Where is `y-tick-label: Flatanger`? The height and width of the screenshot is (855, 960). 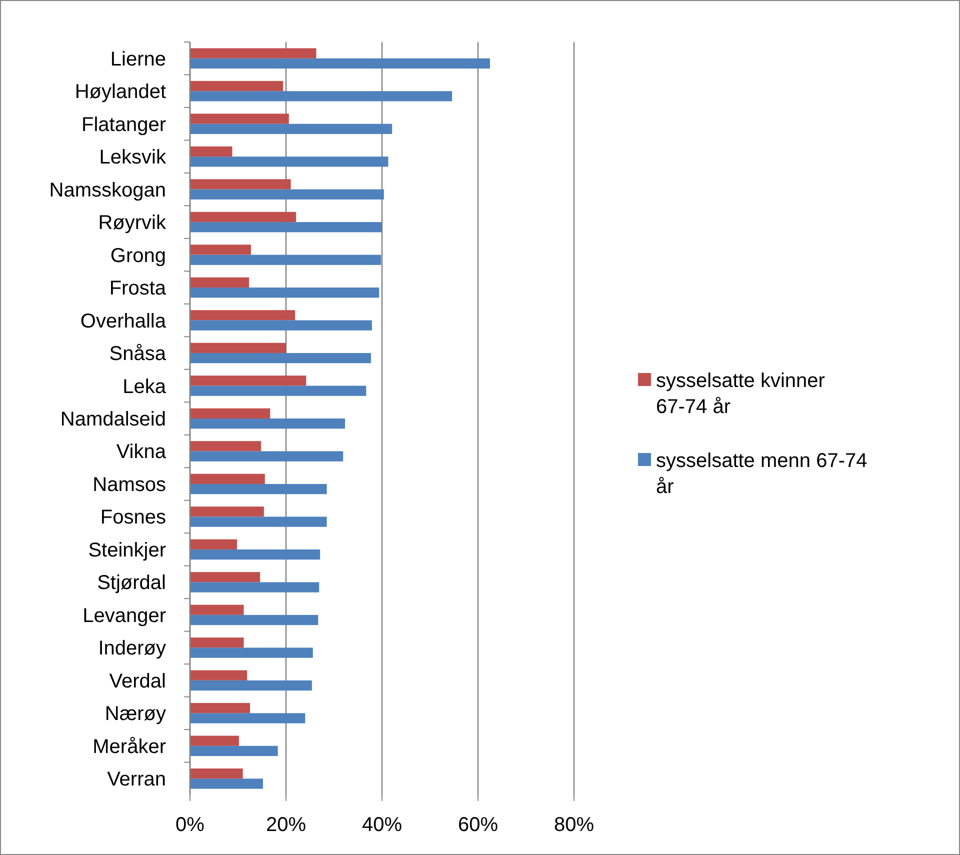
y-tick-label: Flatanger is located at coordinates (124, 125).